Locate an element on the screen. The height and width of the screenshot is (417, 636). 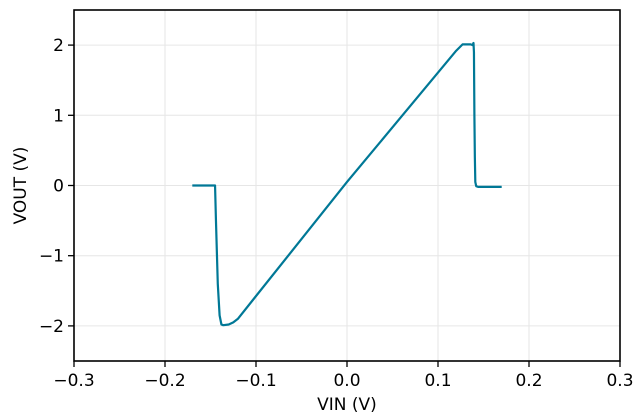
y-tick-label: 0 is located at coordinates (58, 187).